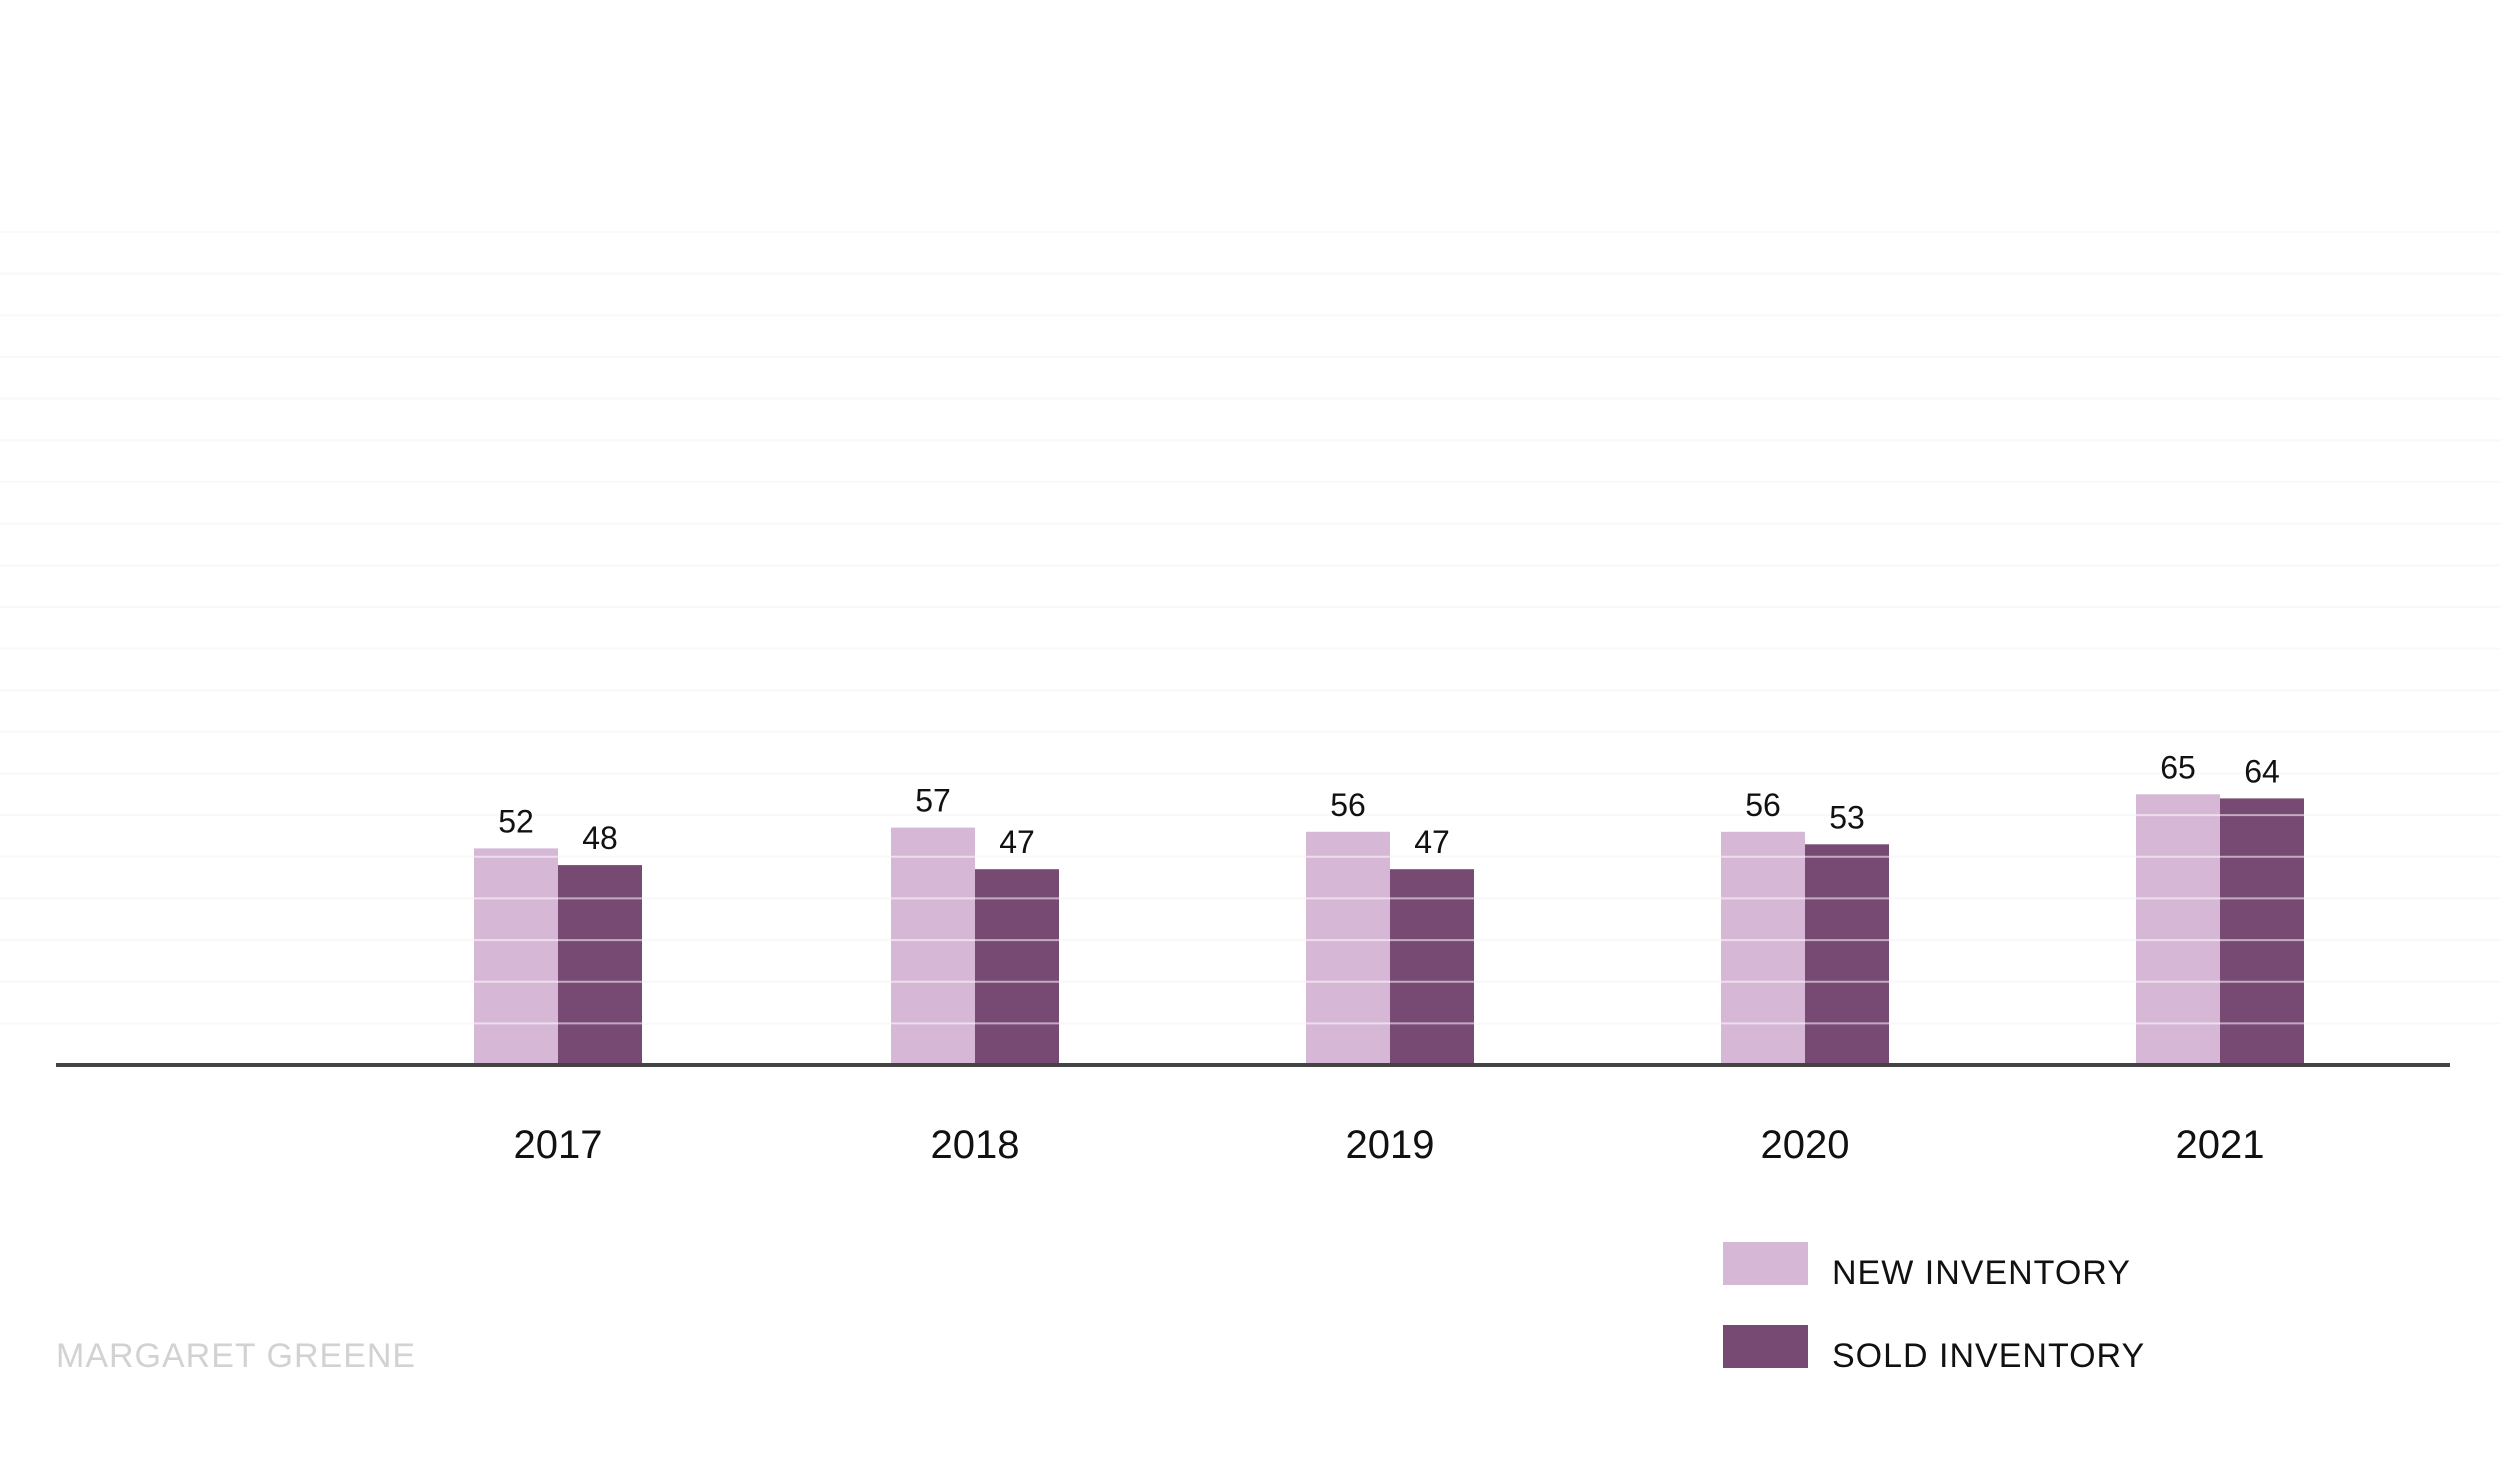 This screenshot has width=2501, height=1459. Describe the element at coordinates (1017, 842) in the screenshot. I see `value-label-sold-2018: 47` at that location.